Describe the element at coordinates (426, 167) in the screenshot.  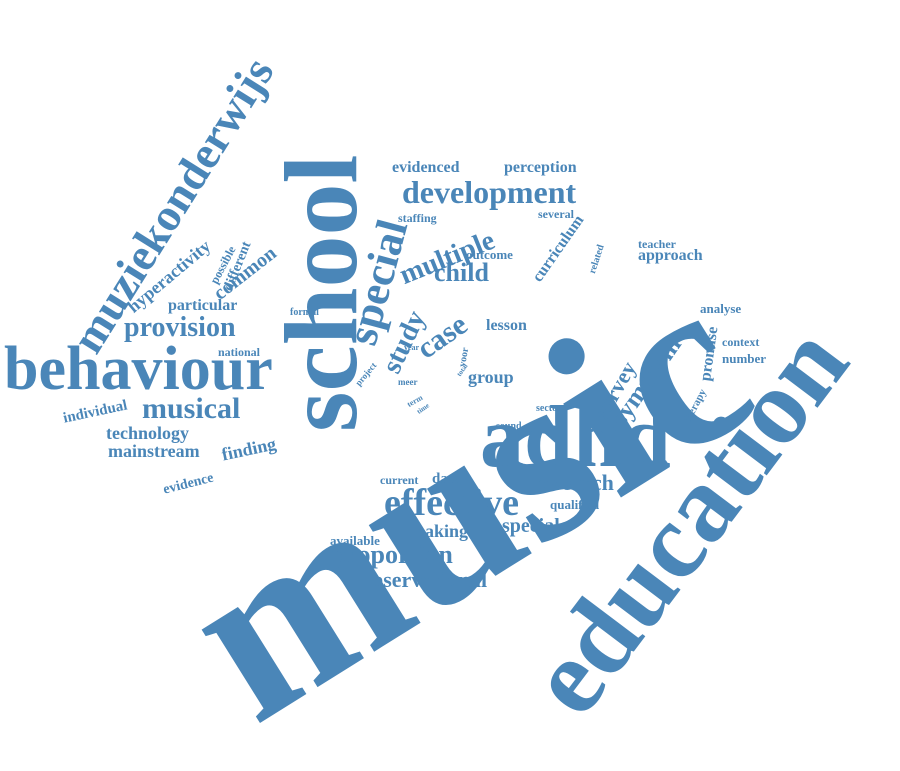
I see `word-evidenced: evidenced` at that location.